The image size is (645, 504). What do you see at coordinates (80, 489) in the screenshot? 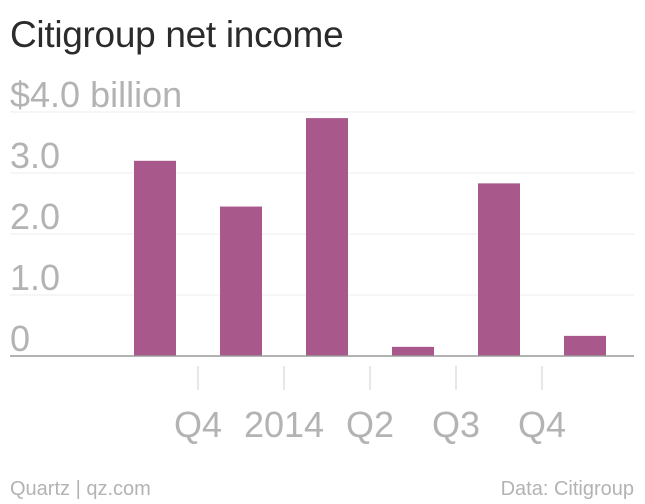
I see `source-credit: Quartz | qz.com` at bounding box center [80, 489].